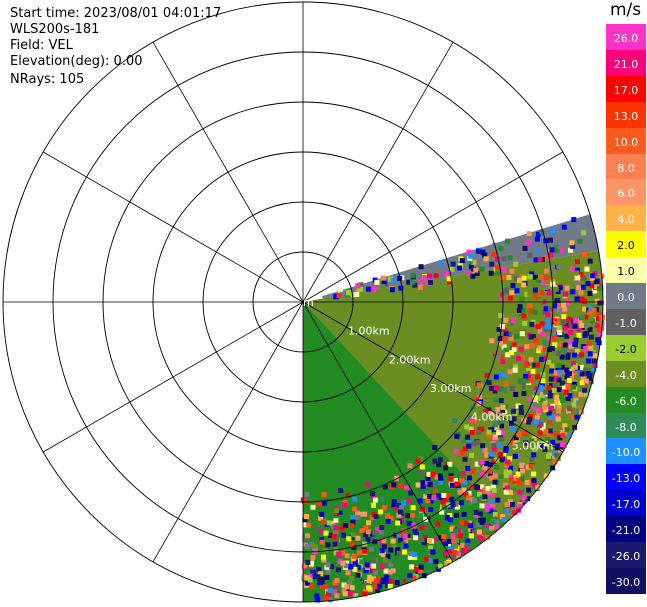 The height and width of the screenshot is (607, 647). Describe the element at coordinates (173, 377) in the screenshot. I see `azimuth-spoke` at that location.